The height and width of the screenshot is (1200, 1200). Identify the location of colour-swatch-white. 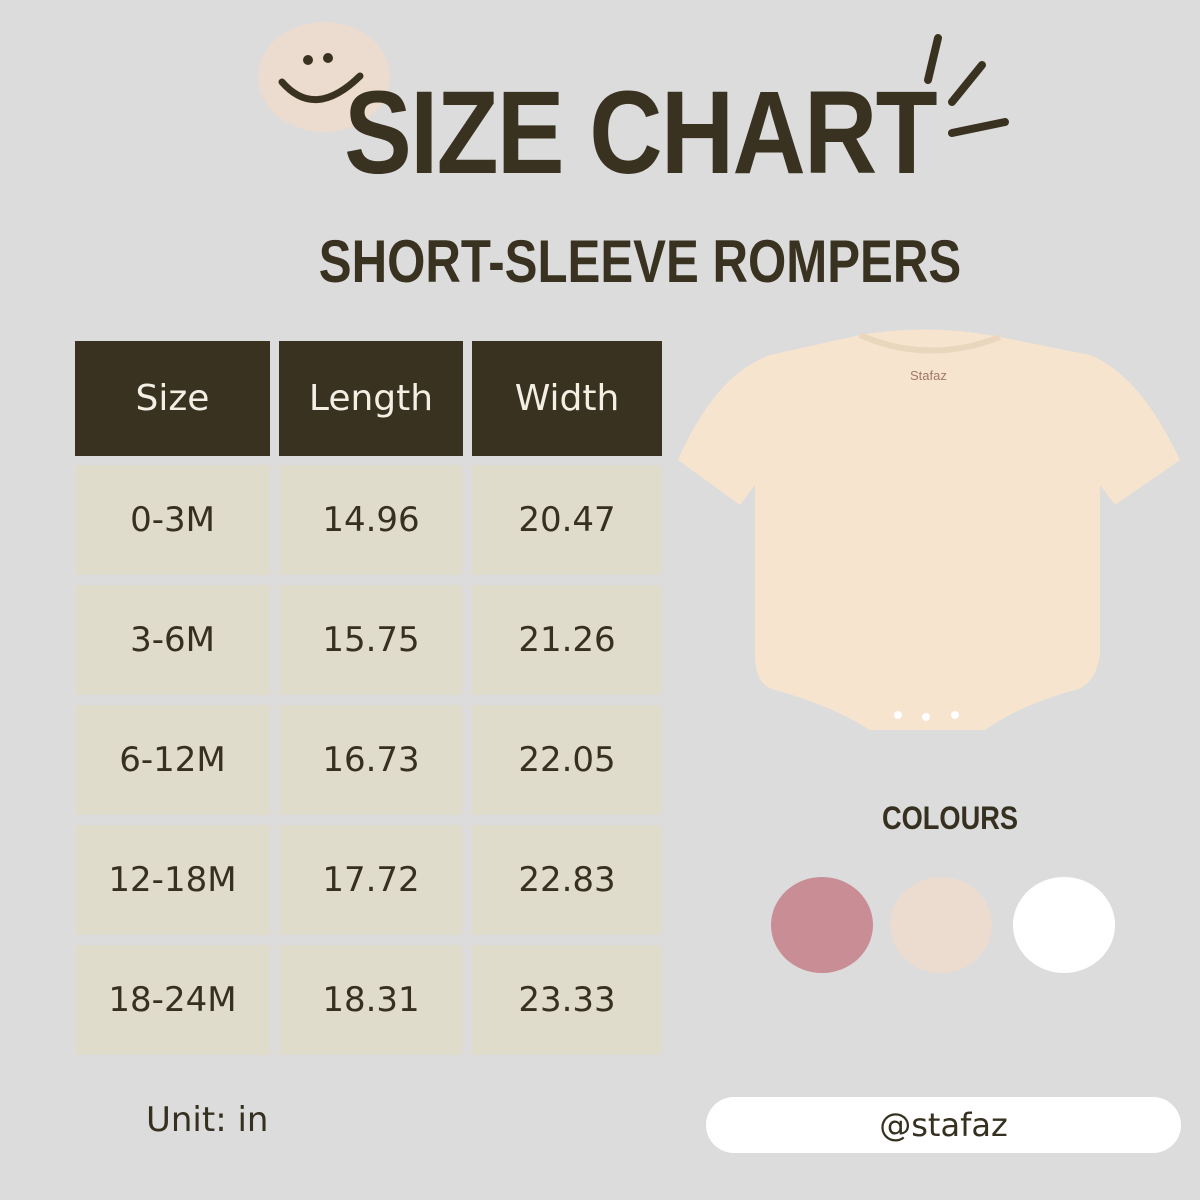
(1064, 925).